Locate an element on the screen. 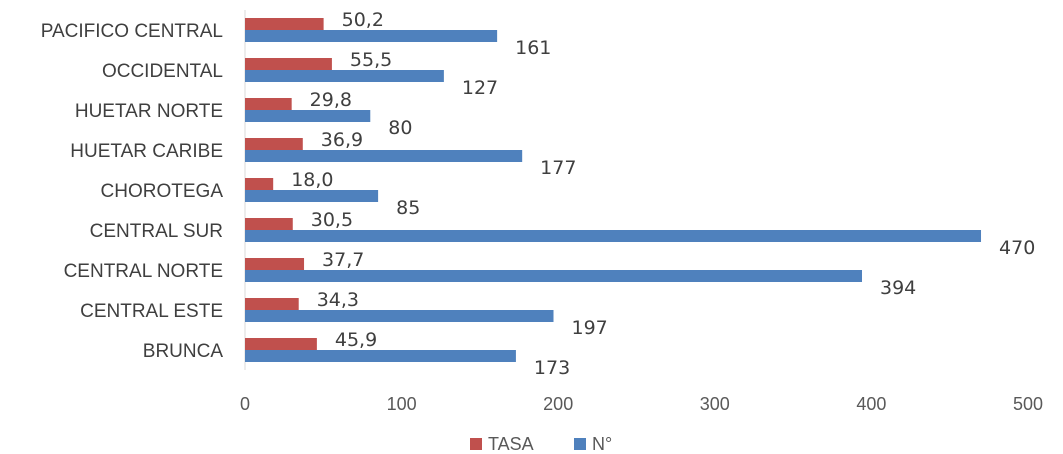  category-label-occidental: OCCIDENTAL is located at coordinates (162, 71).